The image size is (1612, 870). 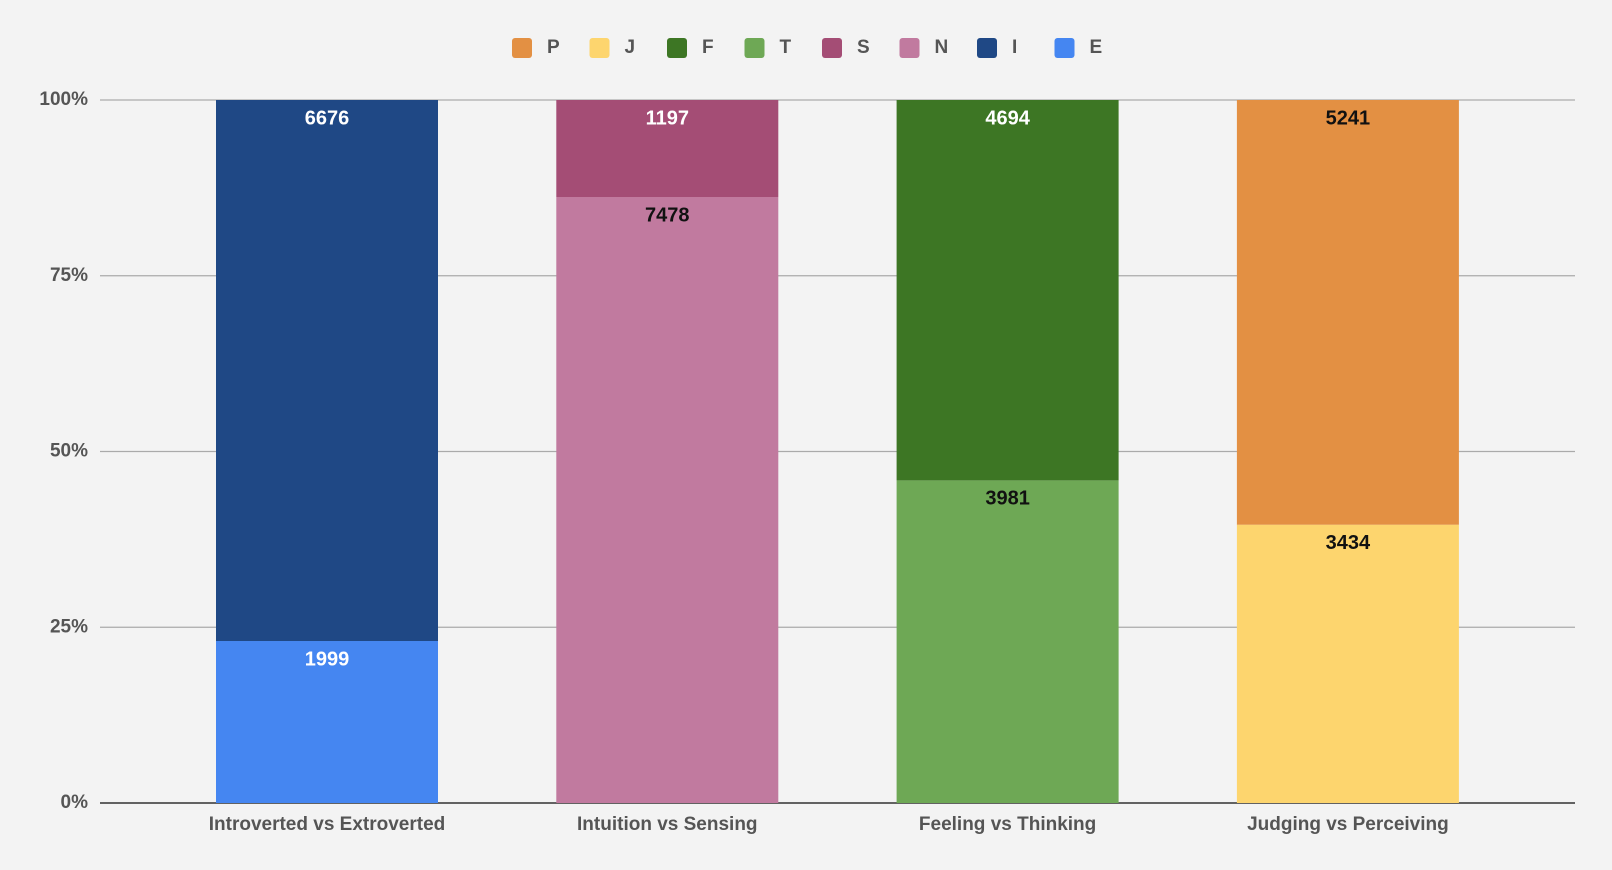 I want to click on legend-label: F, so click(x=708, y=47).